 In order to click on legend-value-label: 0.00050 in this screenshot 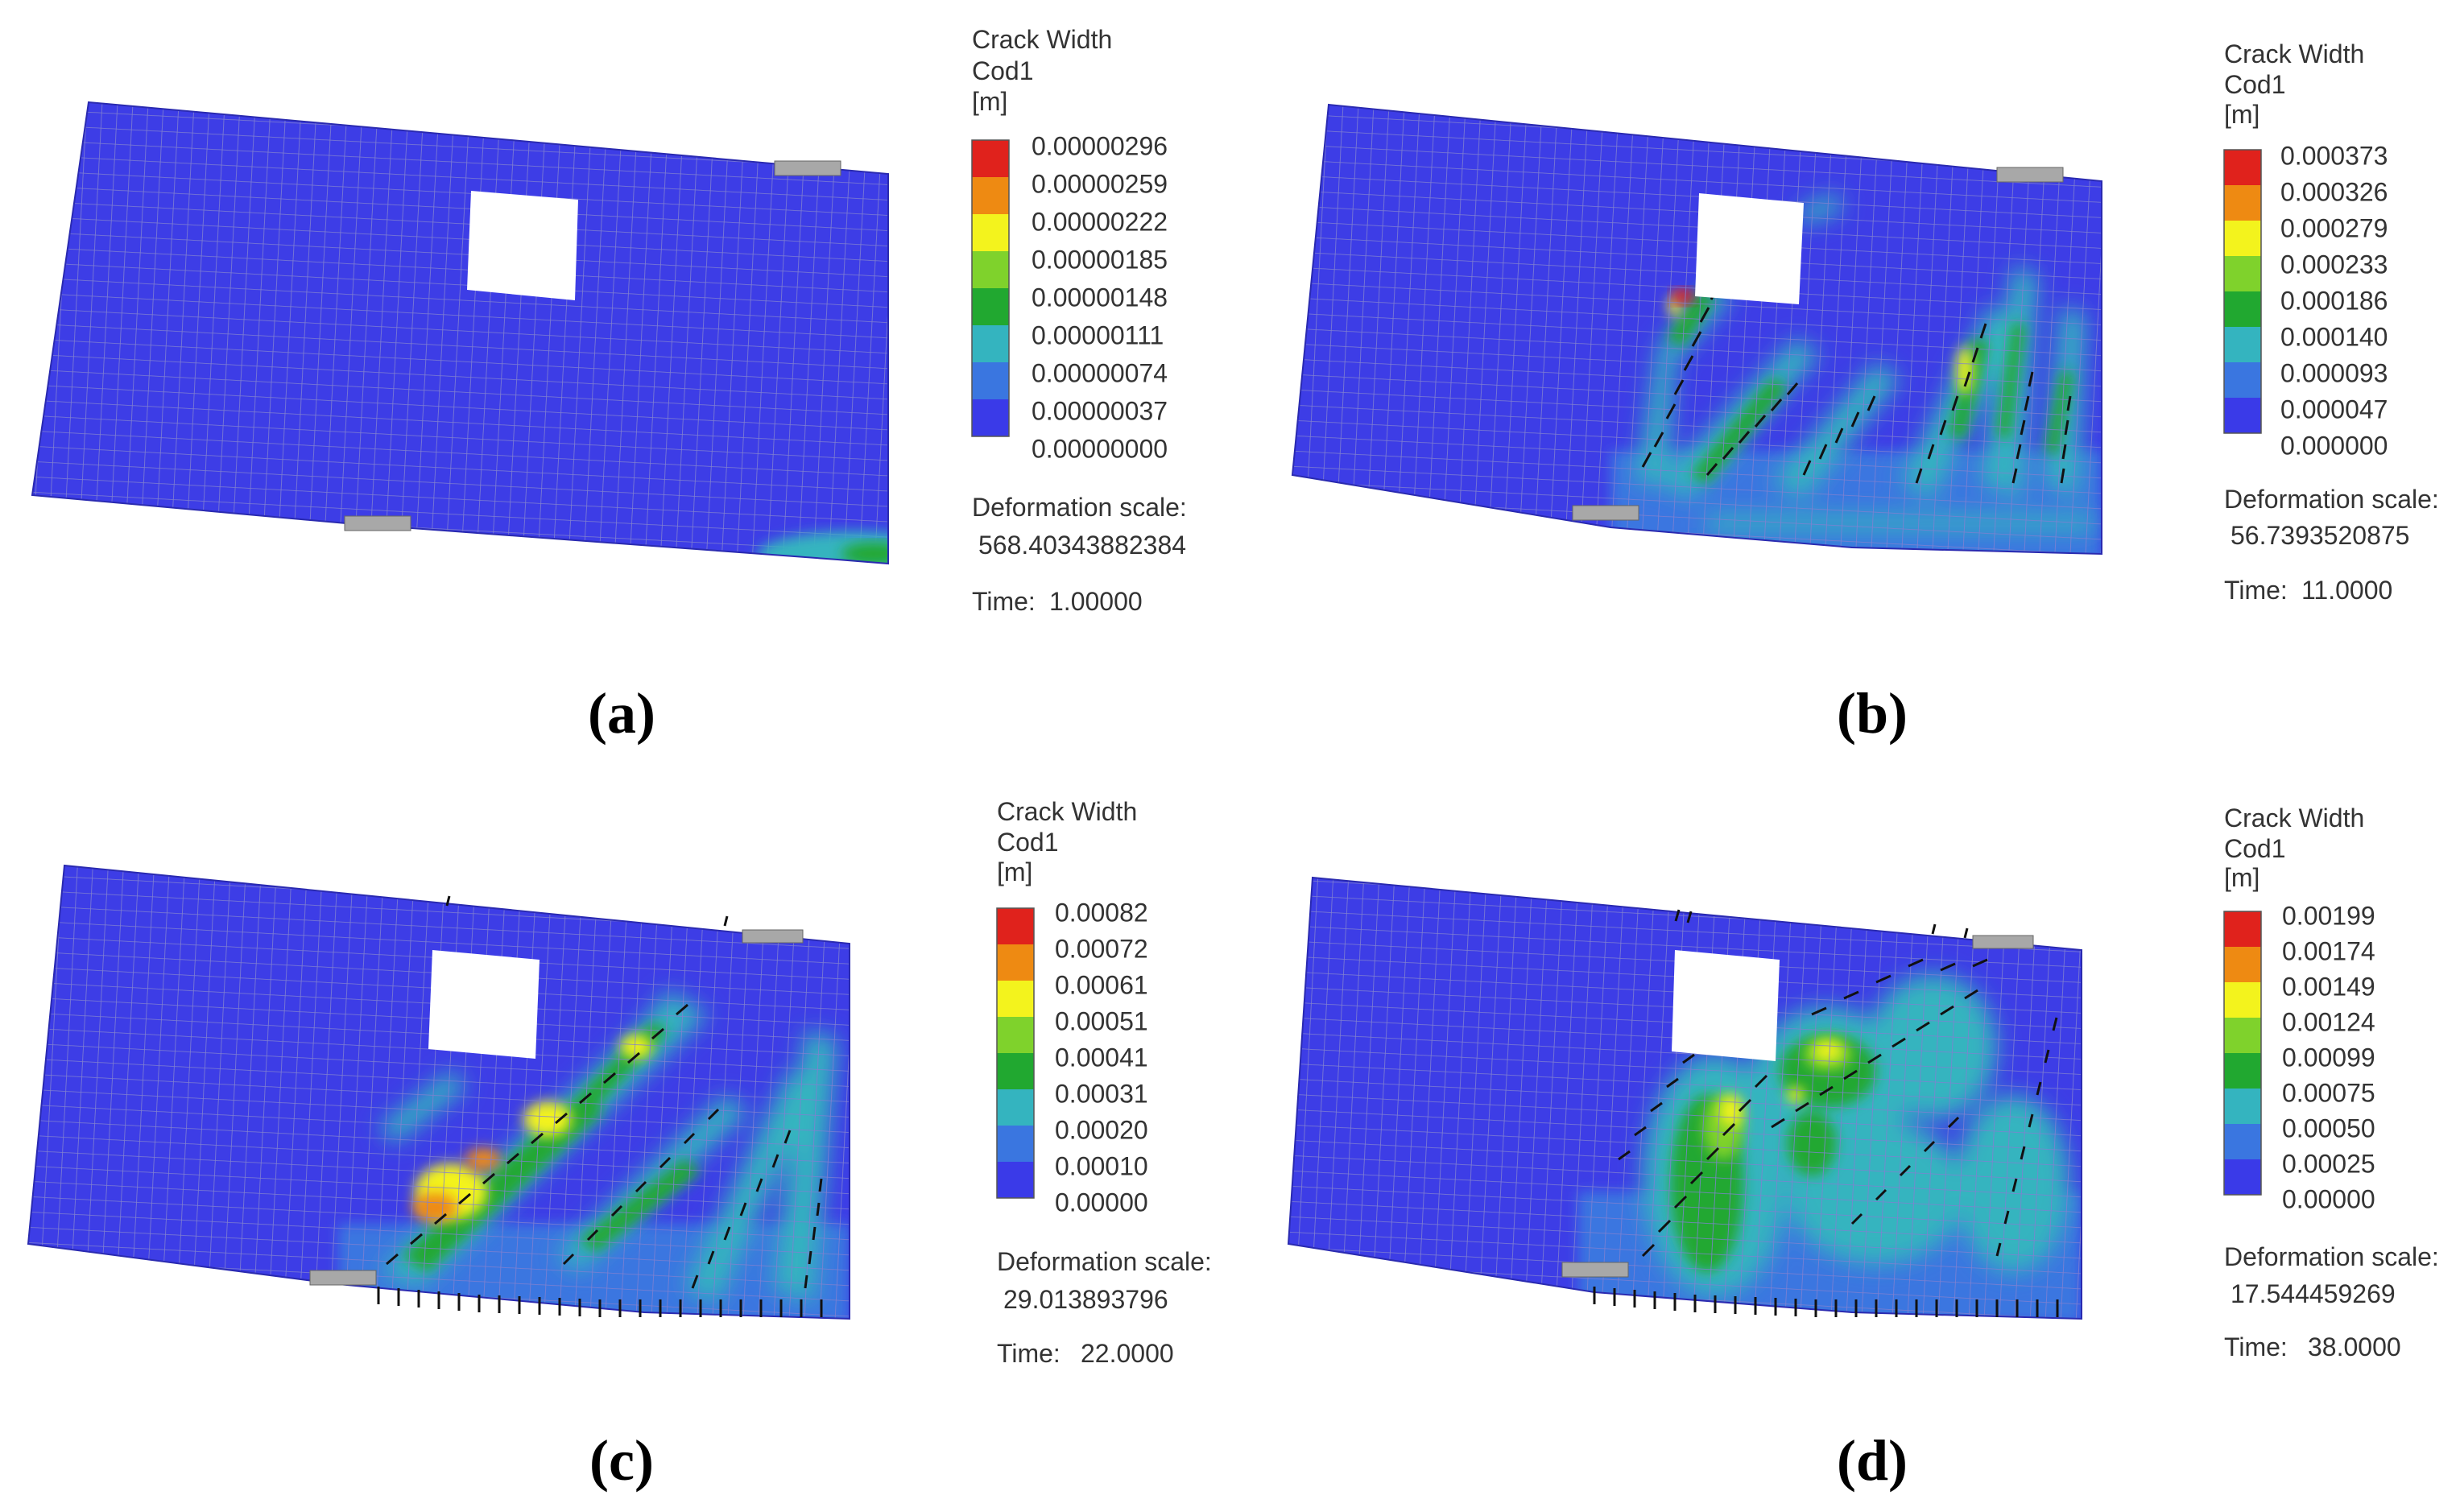, I will do `click(2328, 1127)`.